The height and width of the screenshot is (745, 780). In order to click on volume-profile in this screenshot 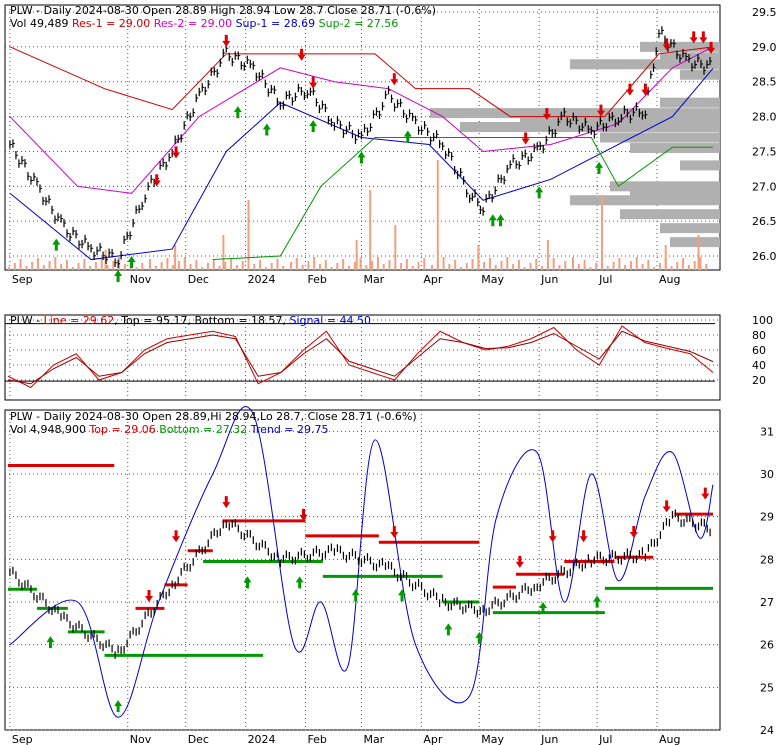, I will do `click(575, 144)`.